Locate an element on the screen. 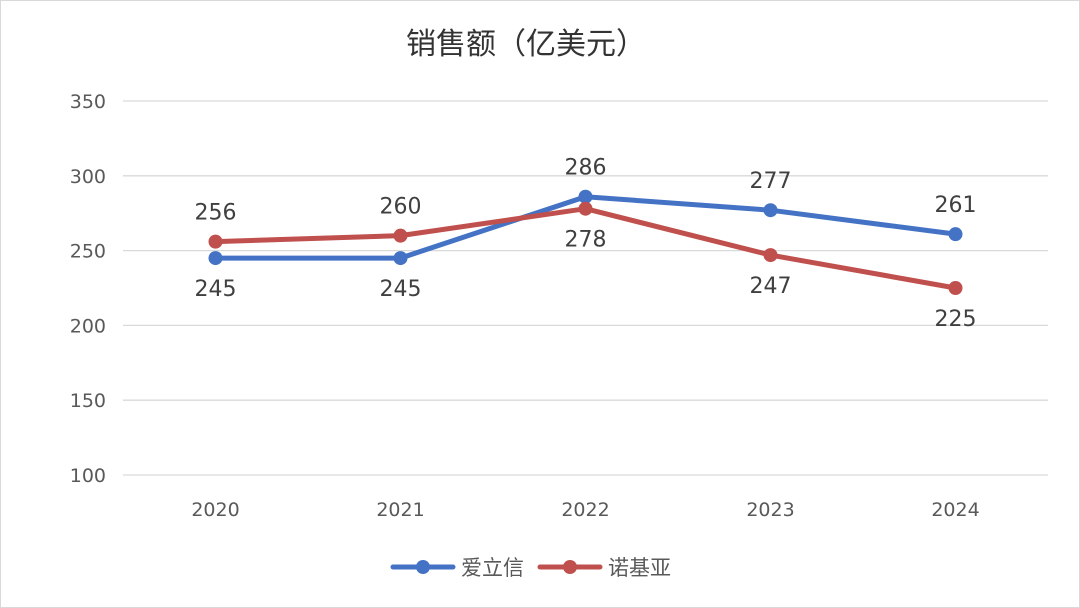  legend-label: 诺基亚 is located at coordinates (639, 568).